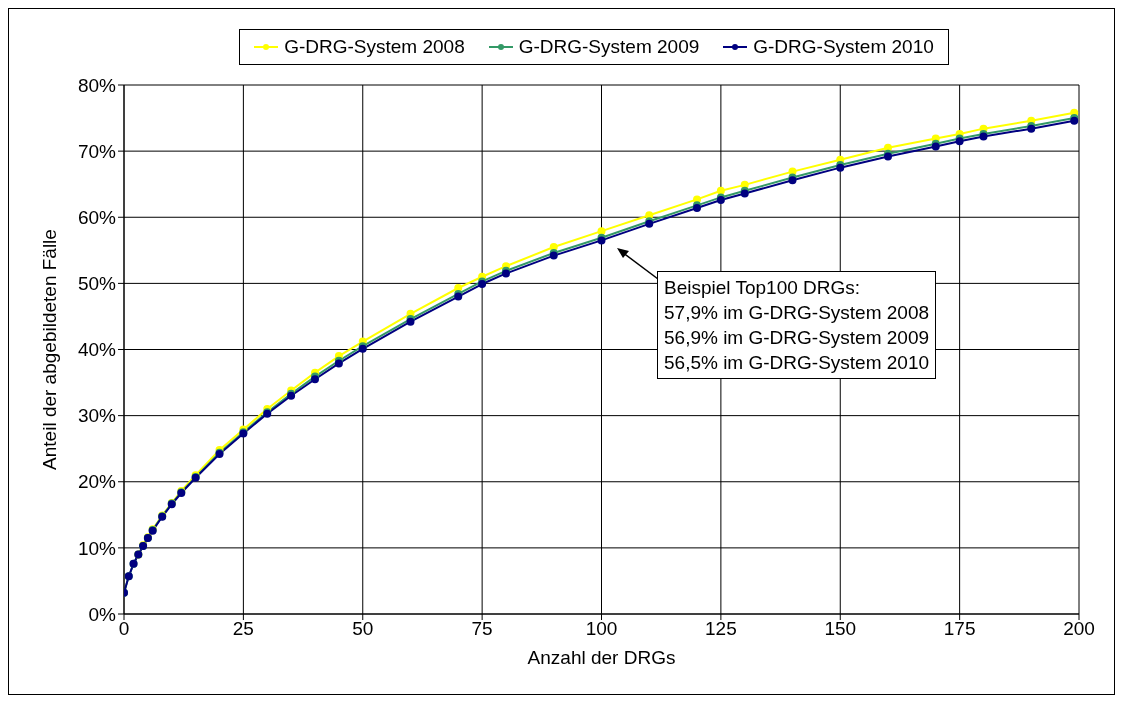 This screenshot has width=1125, height=705. What do you see at coordinates (243, 629) in the screenshot?
I see `x-tick-label: 25` at bounding box center [243, 629].